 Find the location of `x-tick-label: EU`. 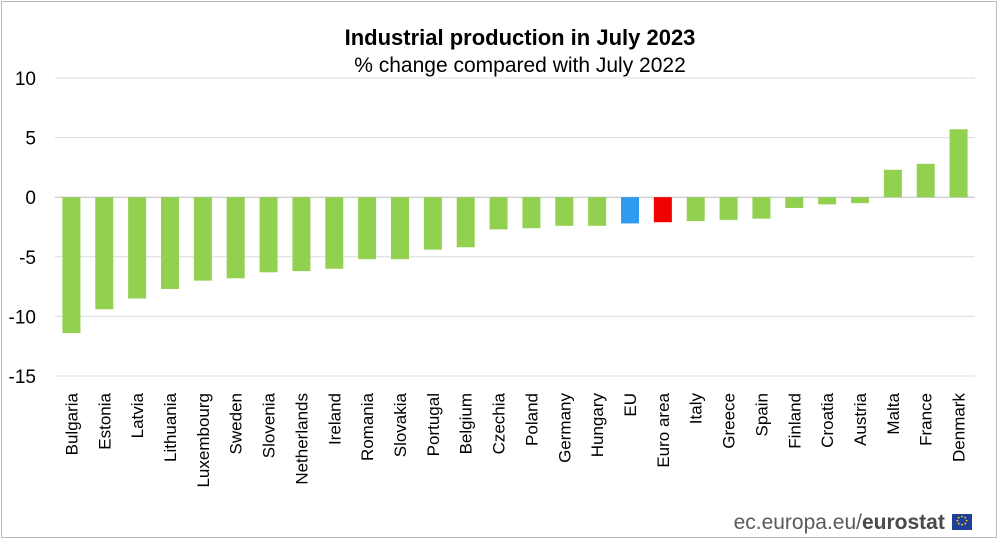

x-tick-label: EU is located at coordinates (630, 405).